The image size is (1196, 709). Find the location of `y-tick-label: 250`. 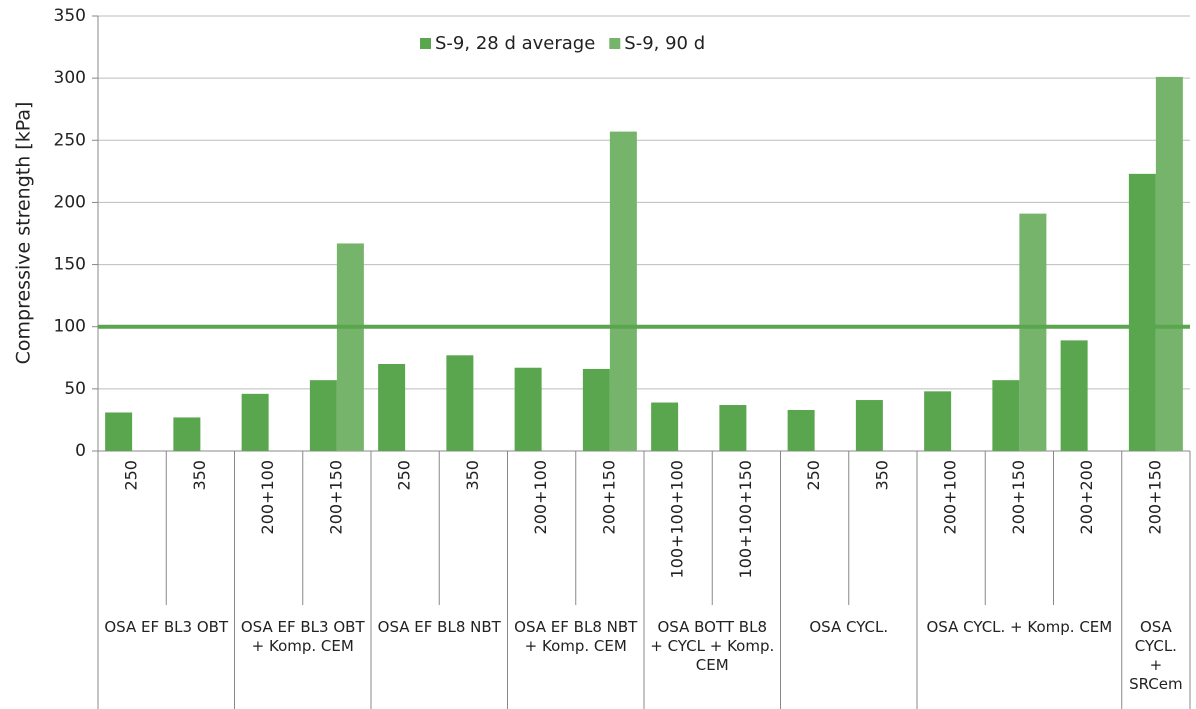

y-tick-label: 250 is located at coordinates (70, 140).